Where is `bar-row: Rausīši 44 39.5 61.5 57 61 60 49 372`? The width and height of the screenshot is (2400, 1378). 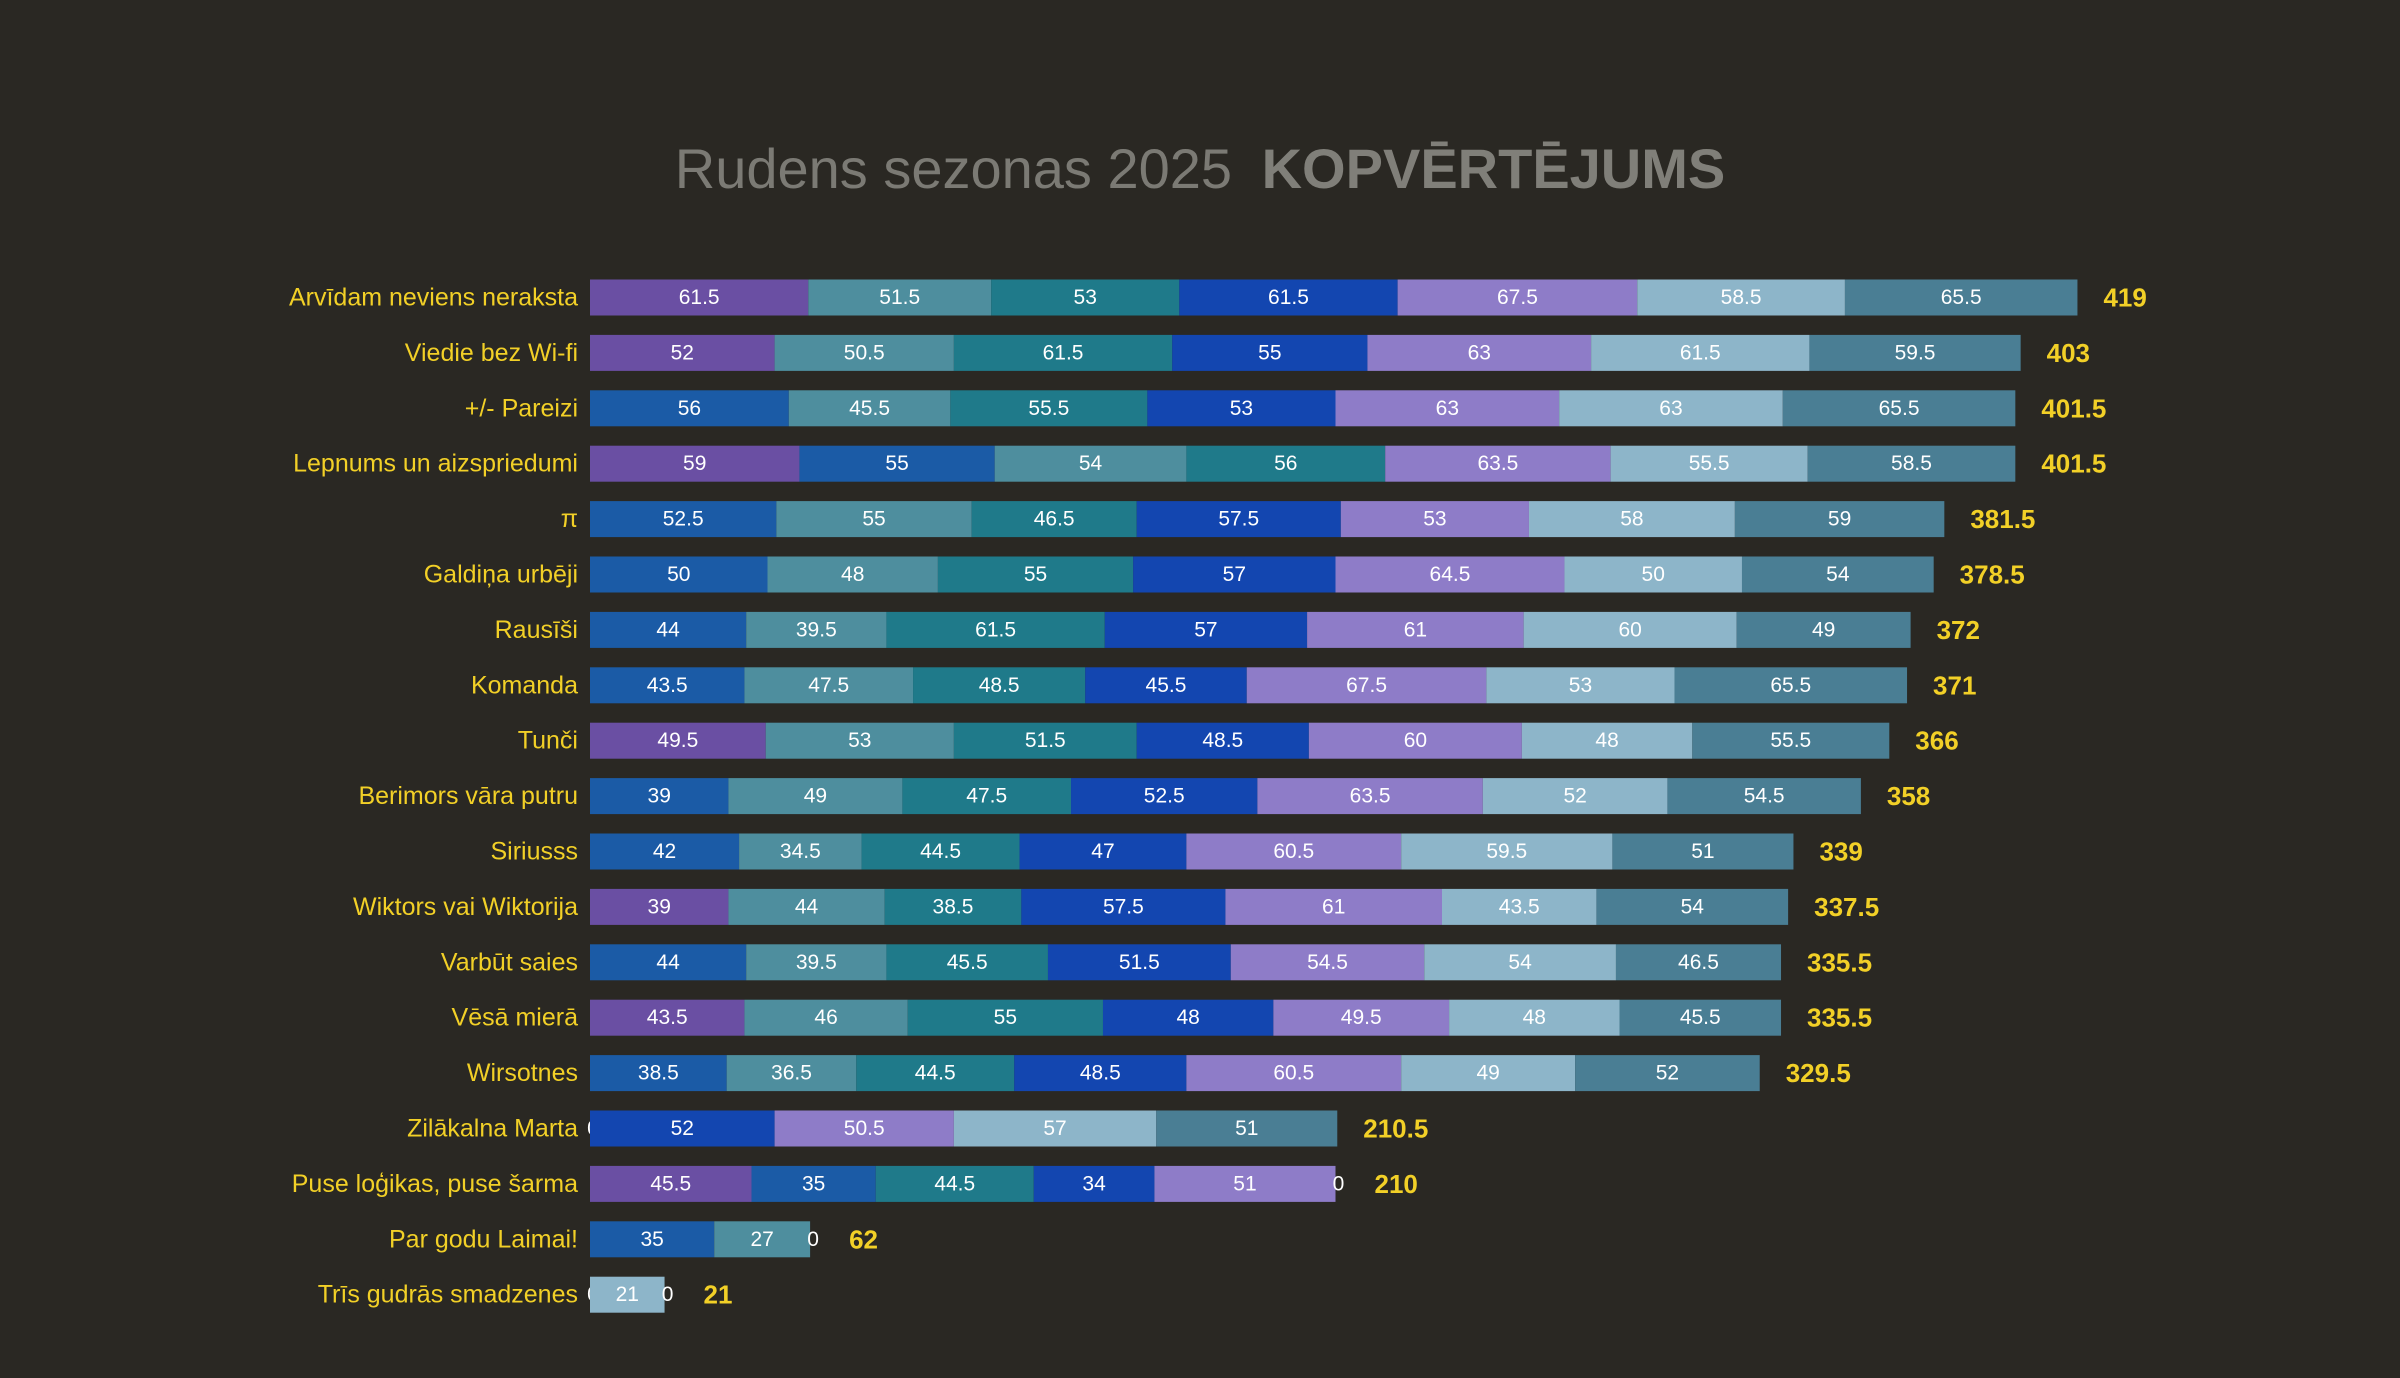
bar-row: Rausīši 44 39.5 61.5 57 61 60 49 372 is located at coordinates (1237, 629).